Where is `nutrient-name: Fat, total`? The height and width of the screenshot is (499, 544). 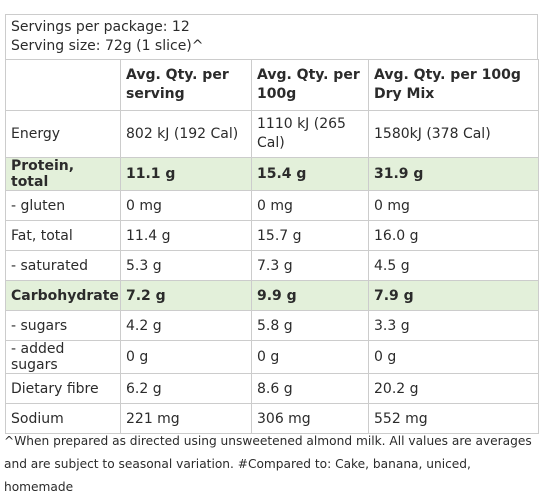 nutrient-name: Fat, total is located at coordinates (63, 235).